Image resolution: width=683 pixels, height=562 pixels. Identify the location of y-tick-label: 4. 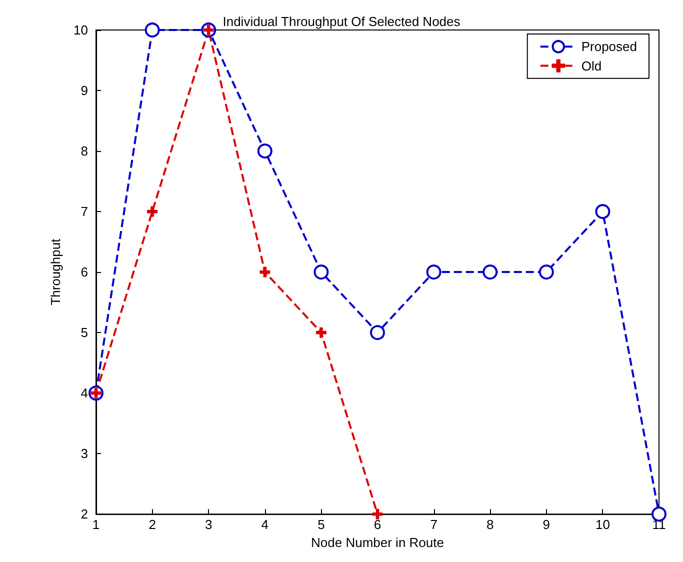
(84, 393).